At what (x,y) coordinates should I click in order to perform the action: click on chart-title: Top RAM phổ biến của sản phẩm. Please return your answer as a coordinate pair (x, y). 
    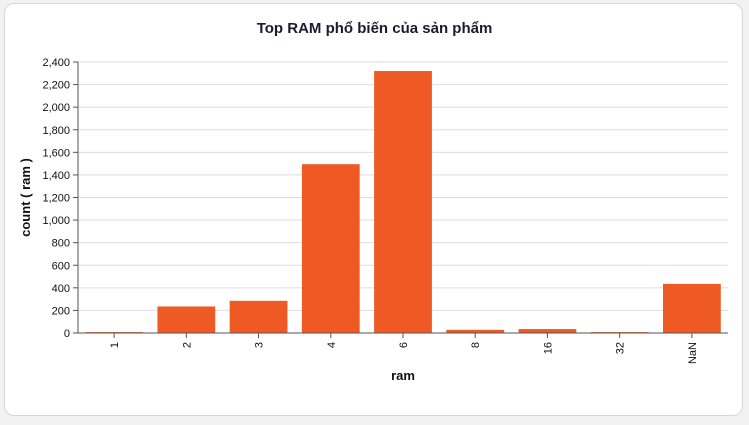
    Looking at the image, I should click on (374, 28).